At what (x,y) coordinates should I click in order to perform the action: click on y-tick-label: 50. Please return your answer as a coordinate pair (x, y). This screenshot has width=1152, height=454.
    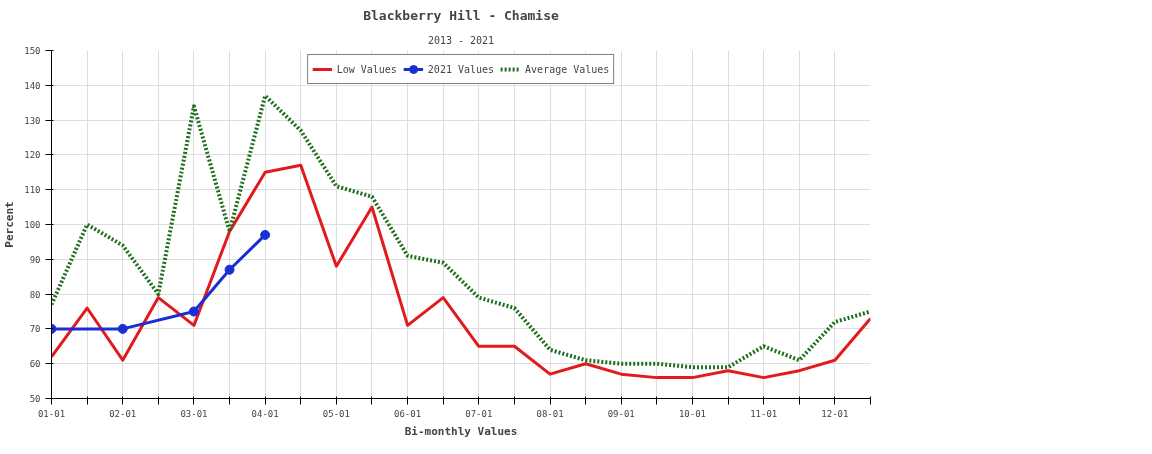
    Looking at the image, I should click on (35, 399).